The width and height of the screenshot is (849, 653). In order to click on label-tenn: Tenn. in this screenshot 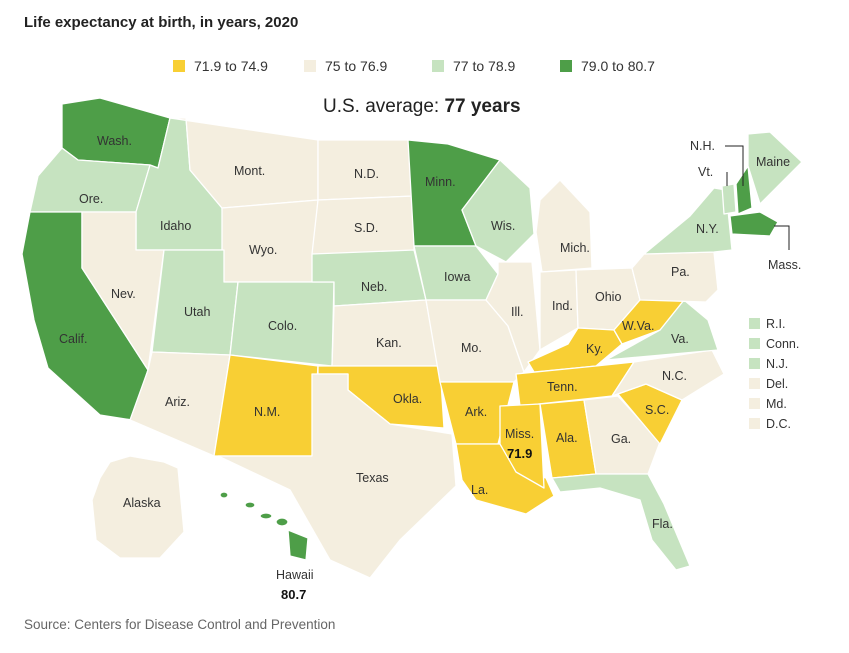, I will do `click(562, 387)`.